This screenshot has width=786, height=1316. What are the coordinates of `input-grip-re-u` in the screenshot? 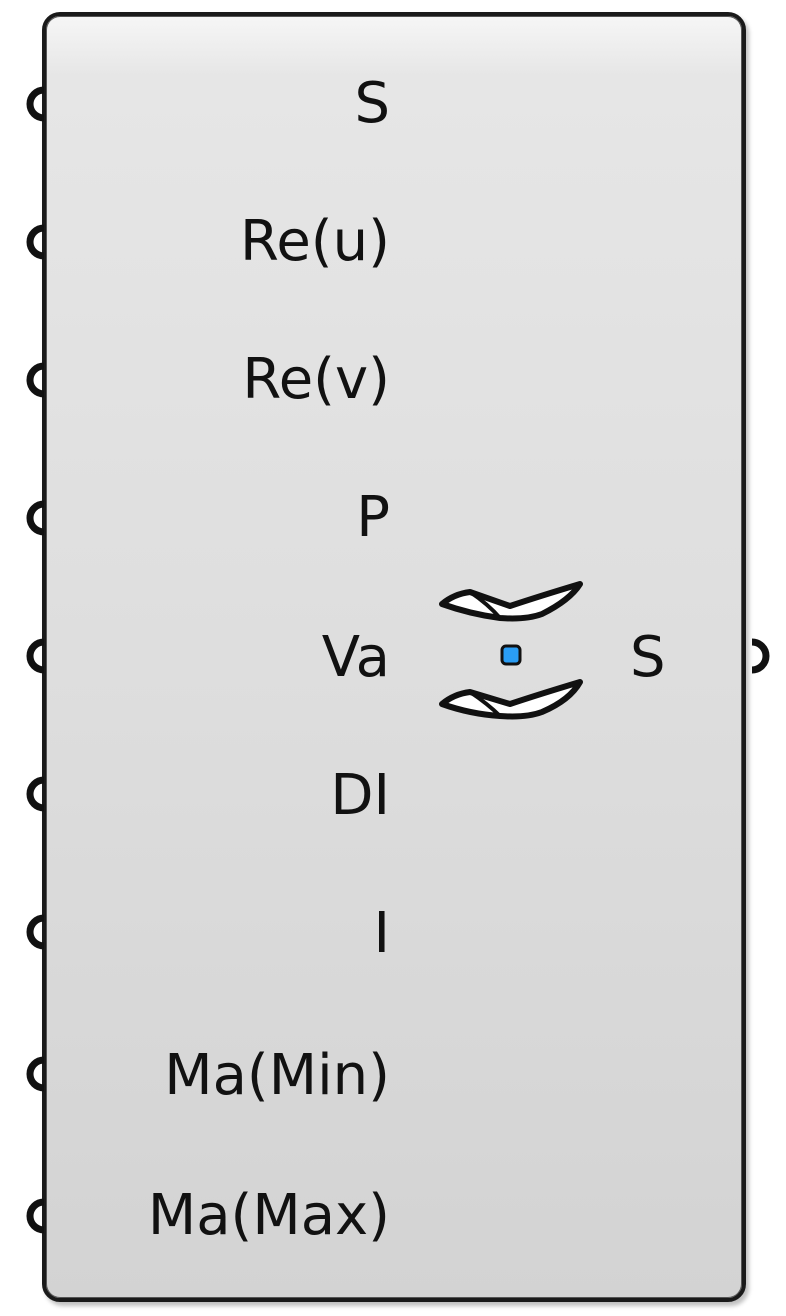 It's located at (34, 242).